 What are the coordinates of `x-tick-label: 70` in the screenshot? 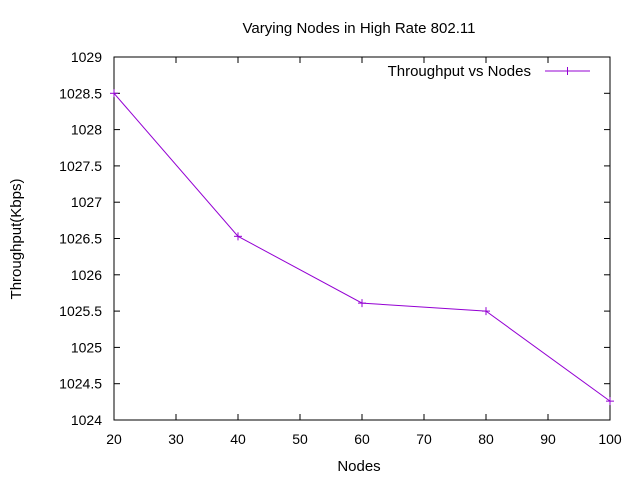 It's located at (424, 439).